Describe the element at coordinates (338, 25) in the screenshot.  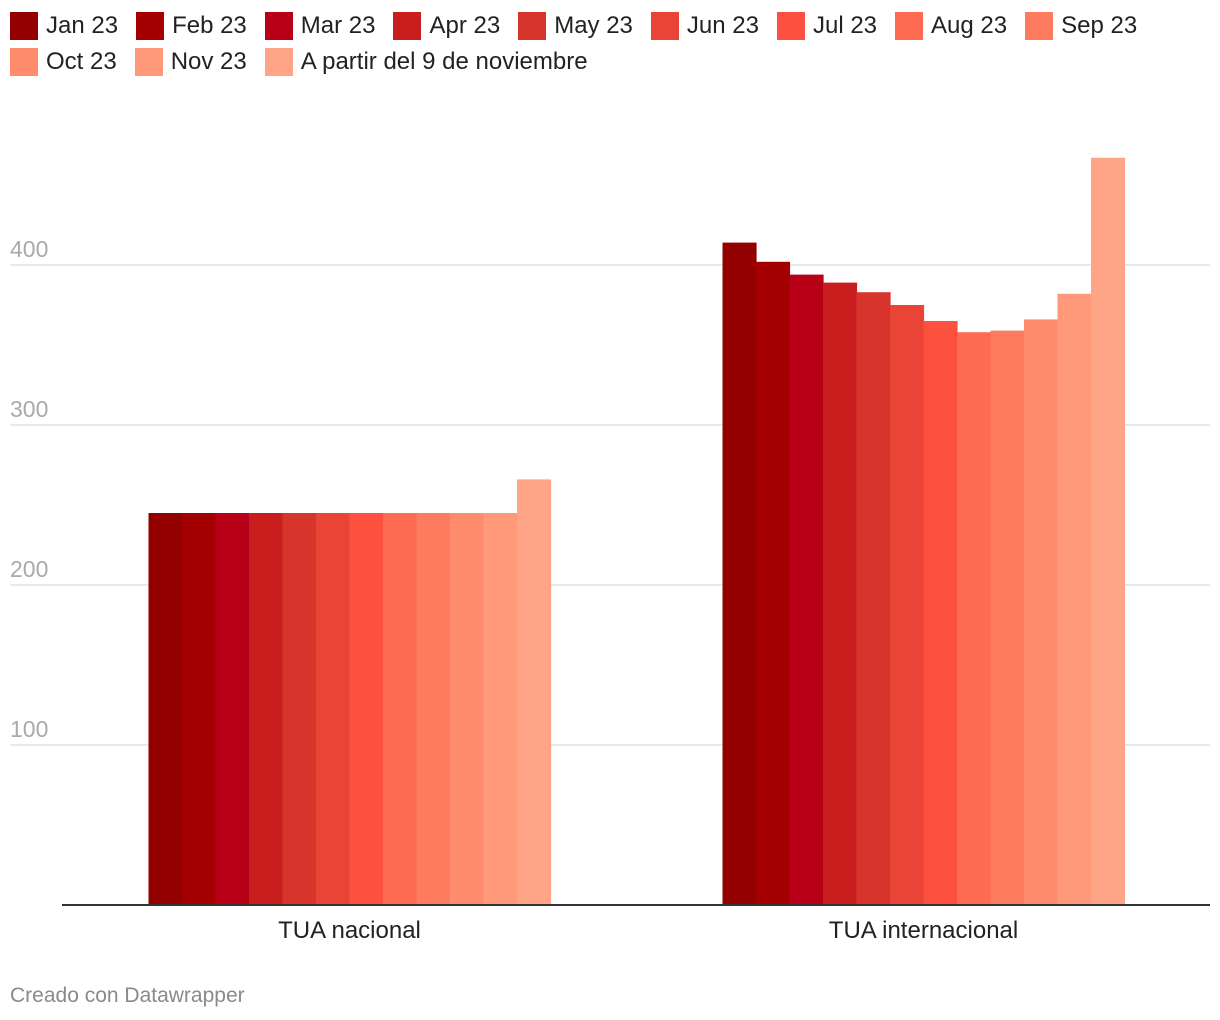
I see `legend-label: Mar 23` at that location.